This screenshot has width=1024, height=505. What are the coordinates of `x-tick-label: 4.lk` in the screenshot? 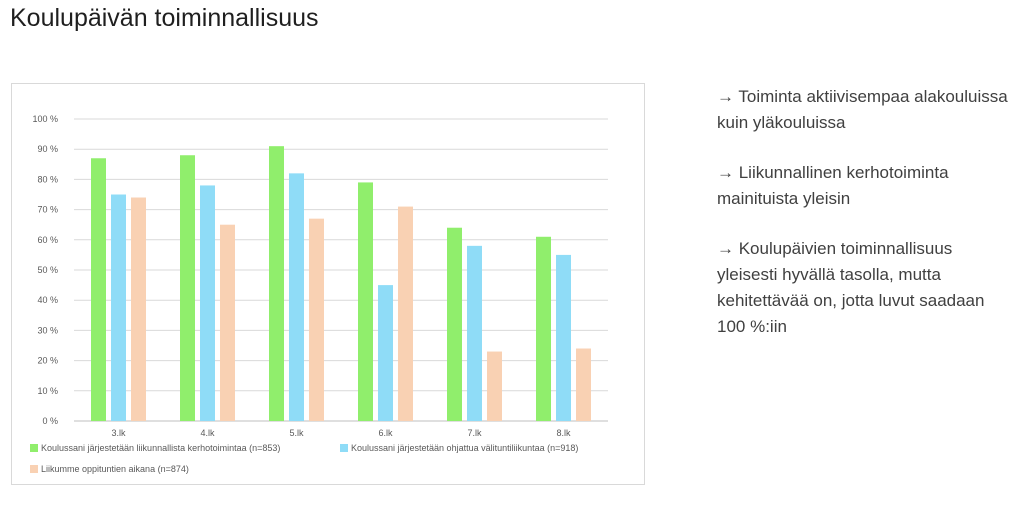 It's located at (207, 433).